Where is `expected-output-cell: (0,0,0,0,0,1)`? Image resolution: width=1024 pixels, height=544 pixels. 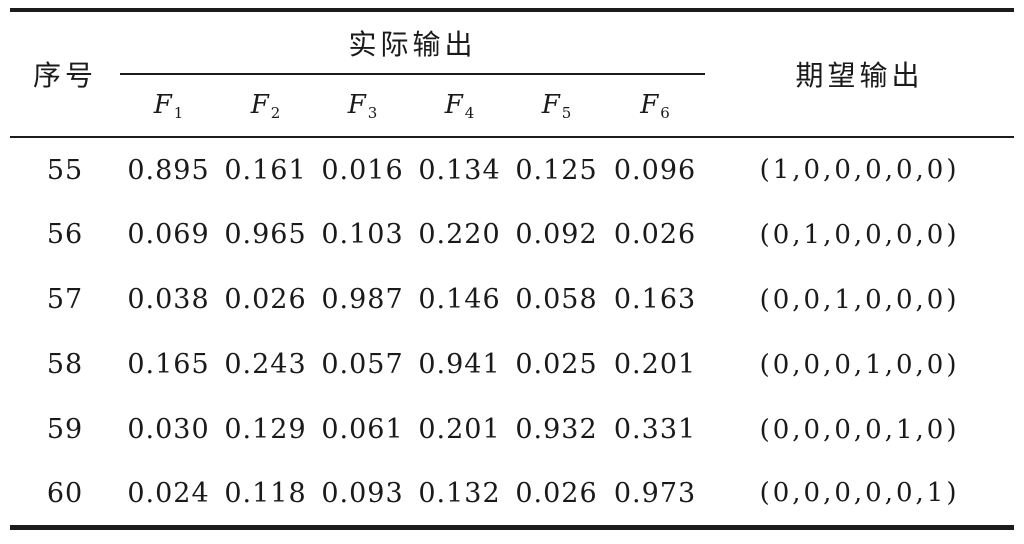
expected-output-cell: (0,0,0,0,0,1) is located at coordinates (859, 493).